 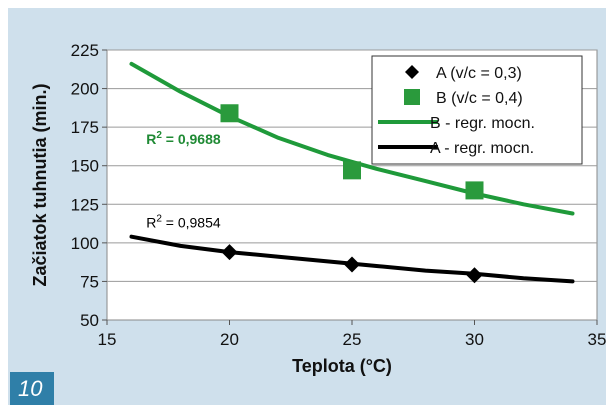 I want to click on r2-value: = 0,9688, so click(x=191, y=139).